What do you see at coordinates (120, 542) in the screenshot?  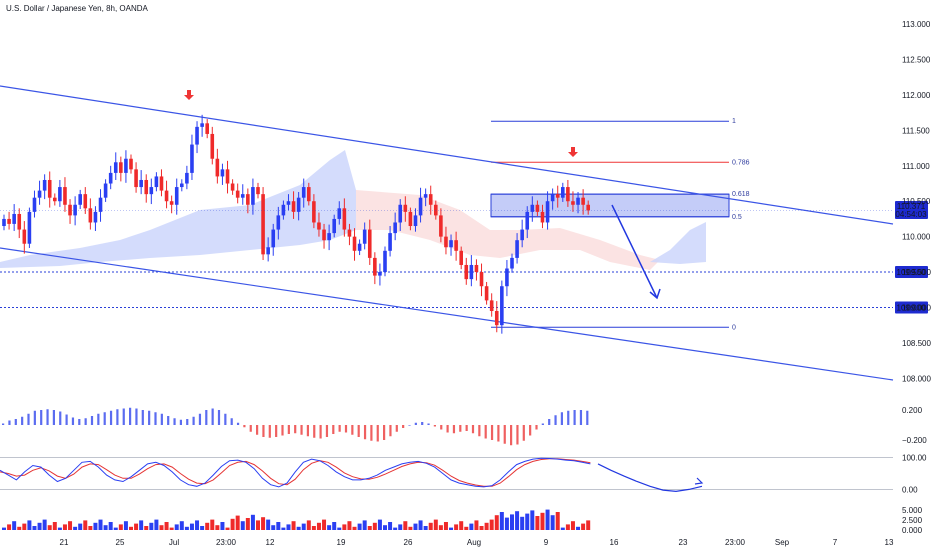 I see `time-tick-label: 25` at bounding box center [120, 542].